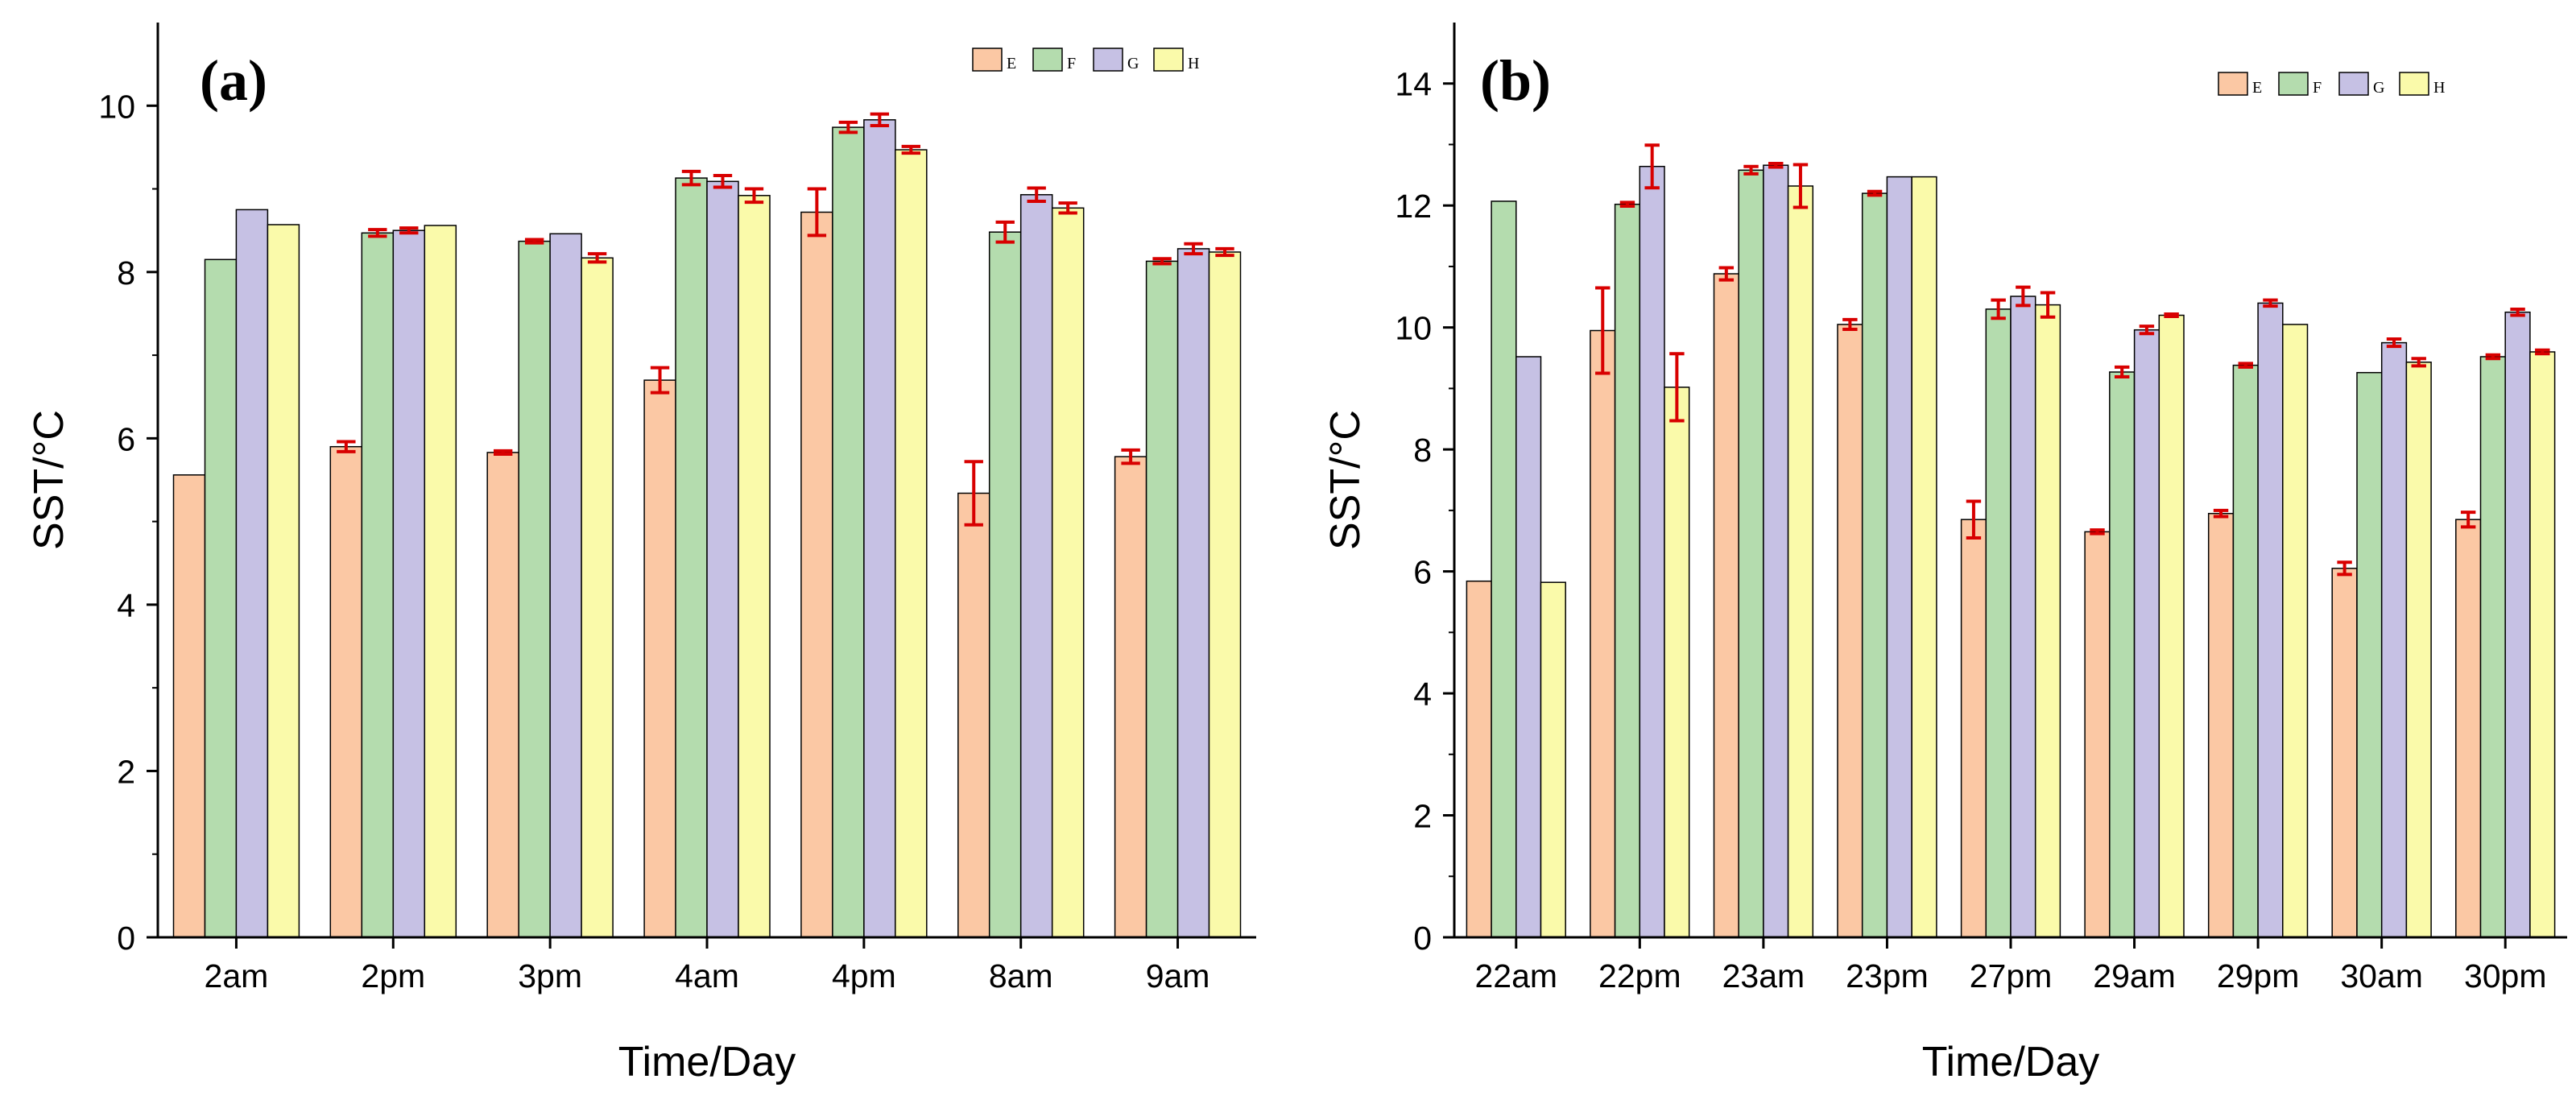  Describe the element at coordinates (1037, 195) in the screenshot. I see `error-bar-G-8am` at that location.